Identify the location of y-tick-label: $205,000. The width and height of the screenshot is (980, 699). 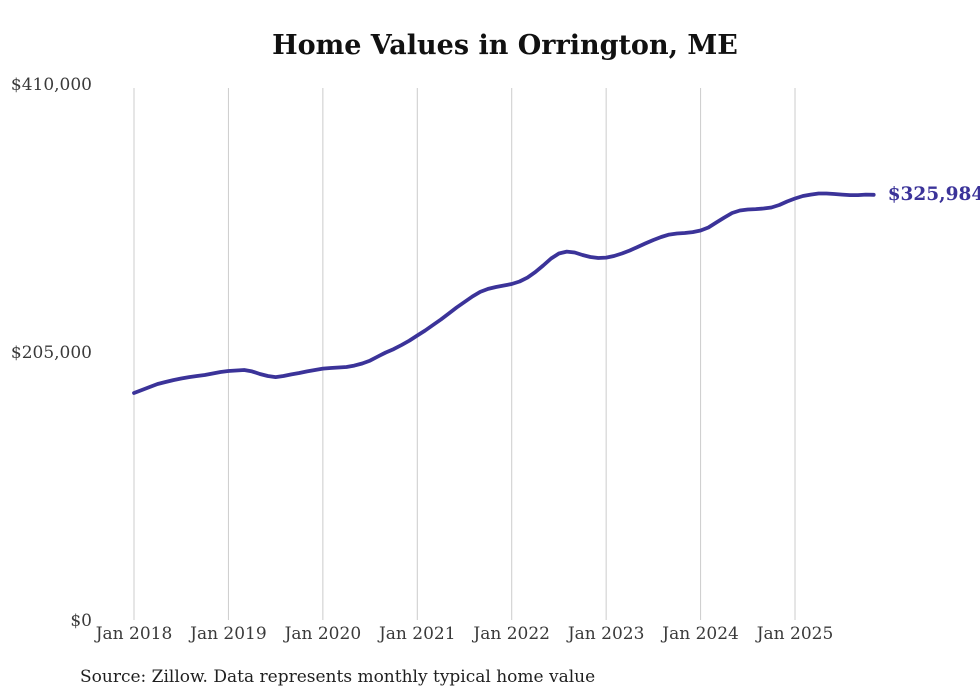
(51, 353).